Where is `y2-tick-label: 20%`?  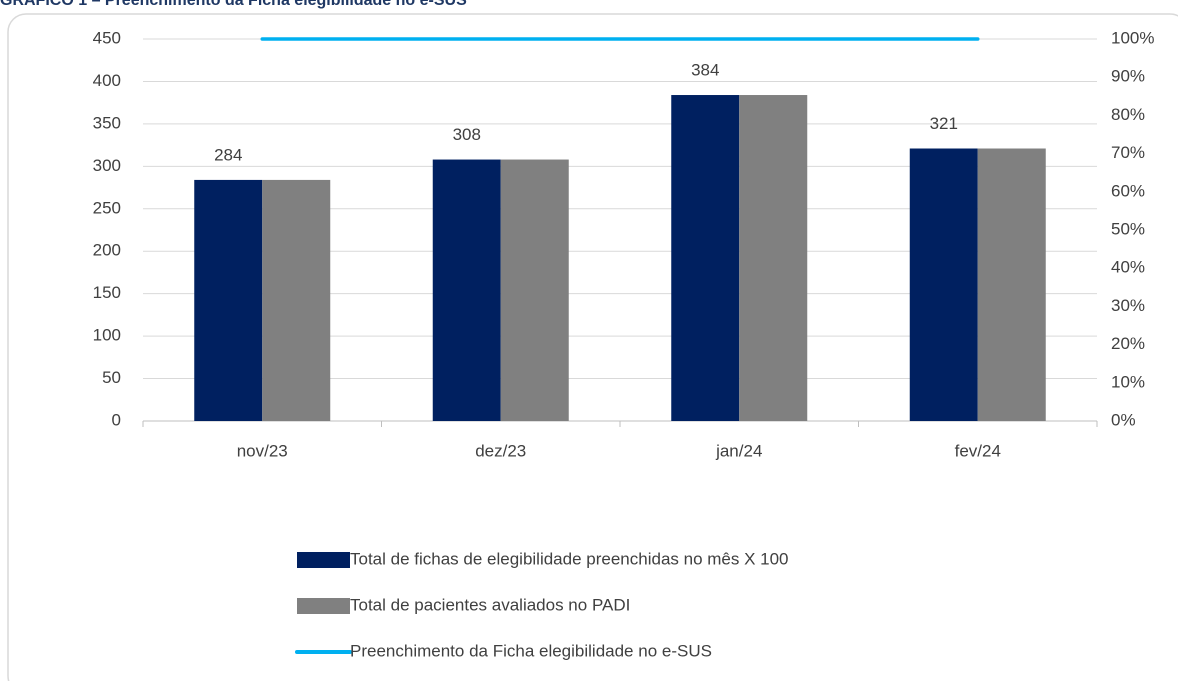
y2-tick-label: 20% is located at coordinates (1128, 343).